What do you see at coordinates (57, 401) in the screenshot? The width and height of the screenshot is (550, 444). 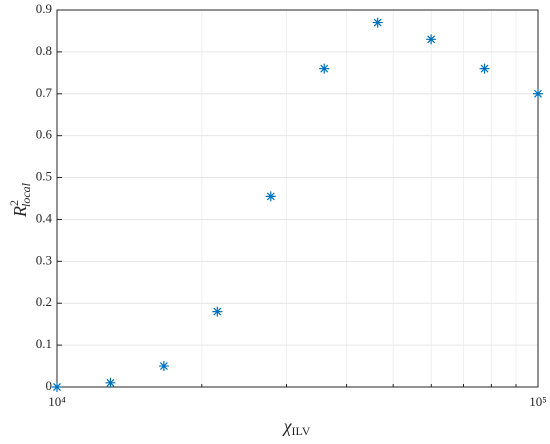 I see `x-tick-label: 10⁴` at bounding box center [57, 401].